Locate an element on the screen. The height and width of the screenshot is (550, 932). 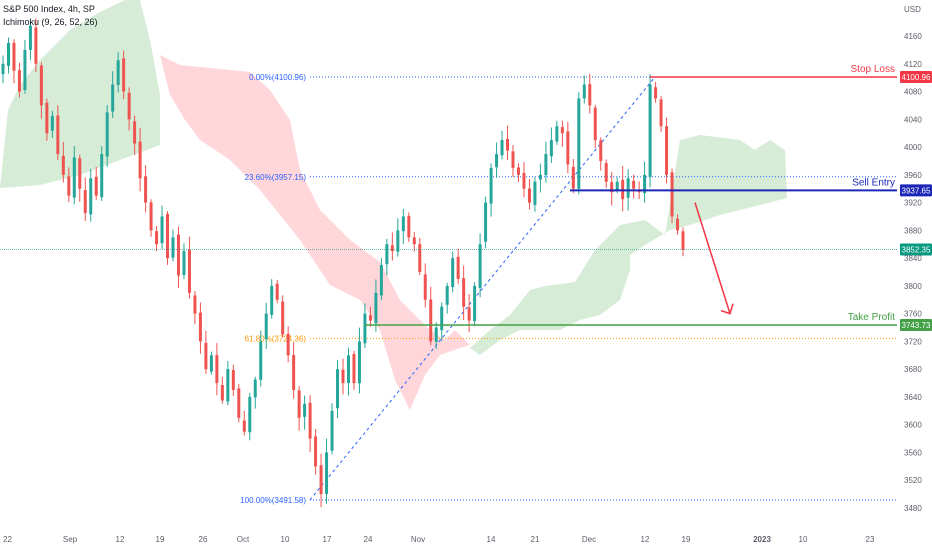
x-tick-label: 19 is located at coordinates (160, 539).